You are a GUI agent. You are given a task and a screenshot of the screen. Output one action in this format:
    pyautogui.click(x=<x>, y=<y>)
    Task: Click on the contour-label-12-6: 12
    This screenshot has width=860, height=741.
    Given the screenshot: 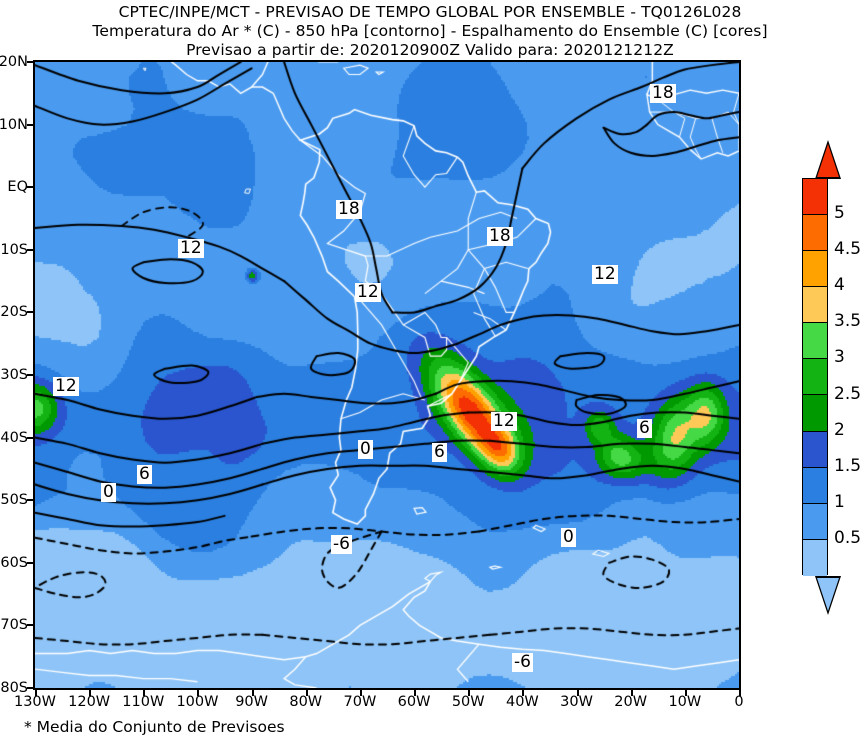 What is the action you would take?
    pyautogui.click(x=66, y=386)
    